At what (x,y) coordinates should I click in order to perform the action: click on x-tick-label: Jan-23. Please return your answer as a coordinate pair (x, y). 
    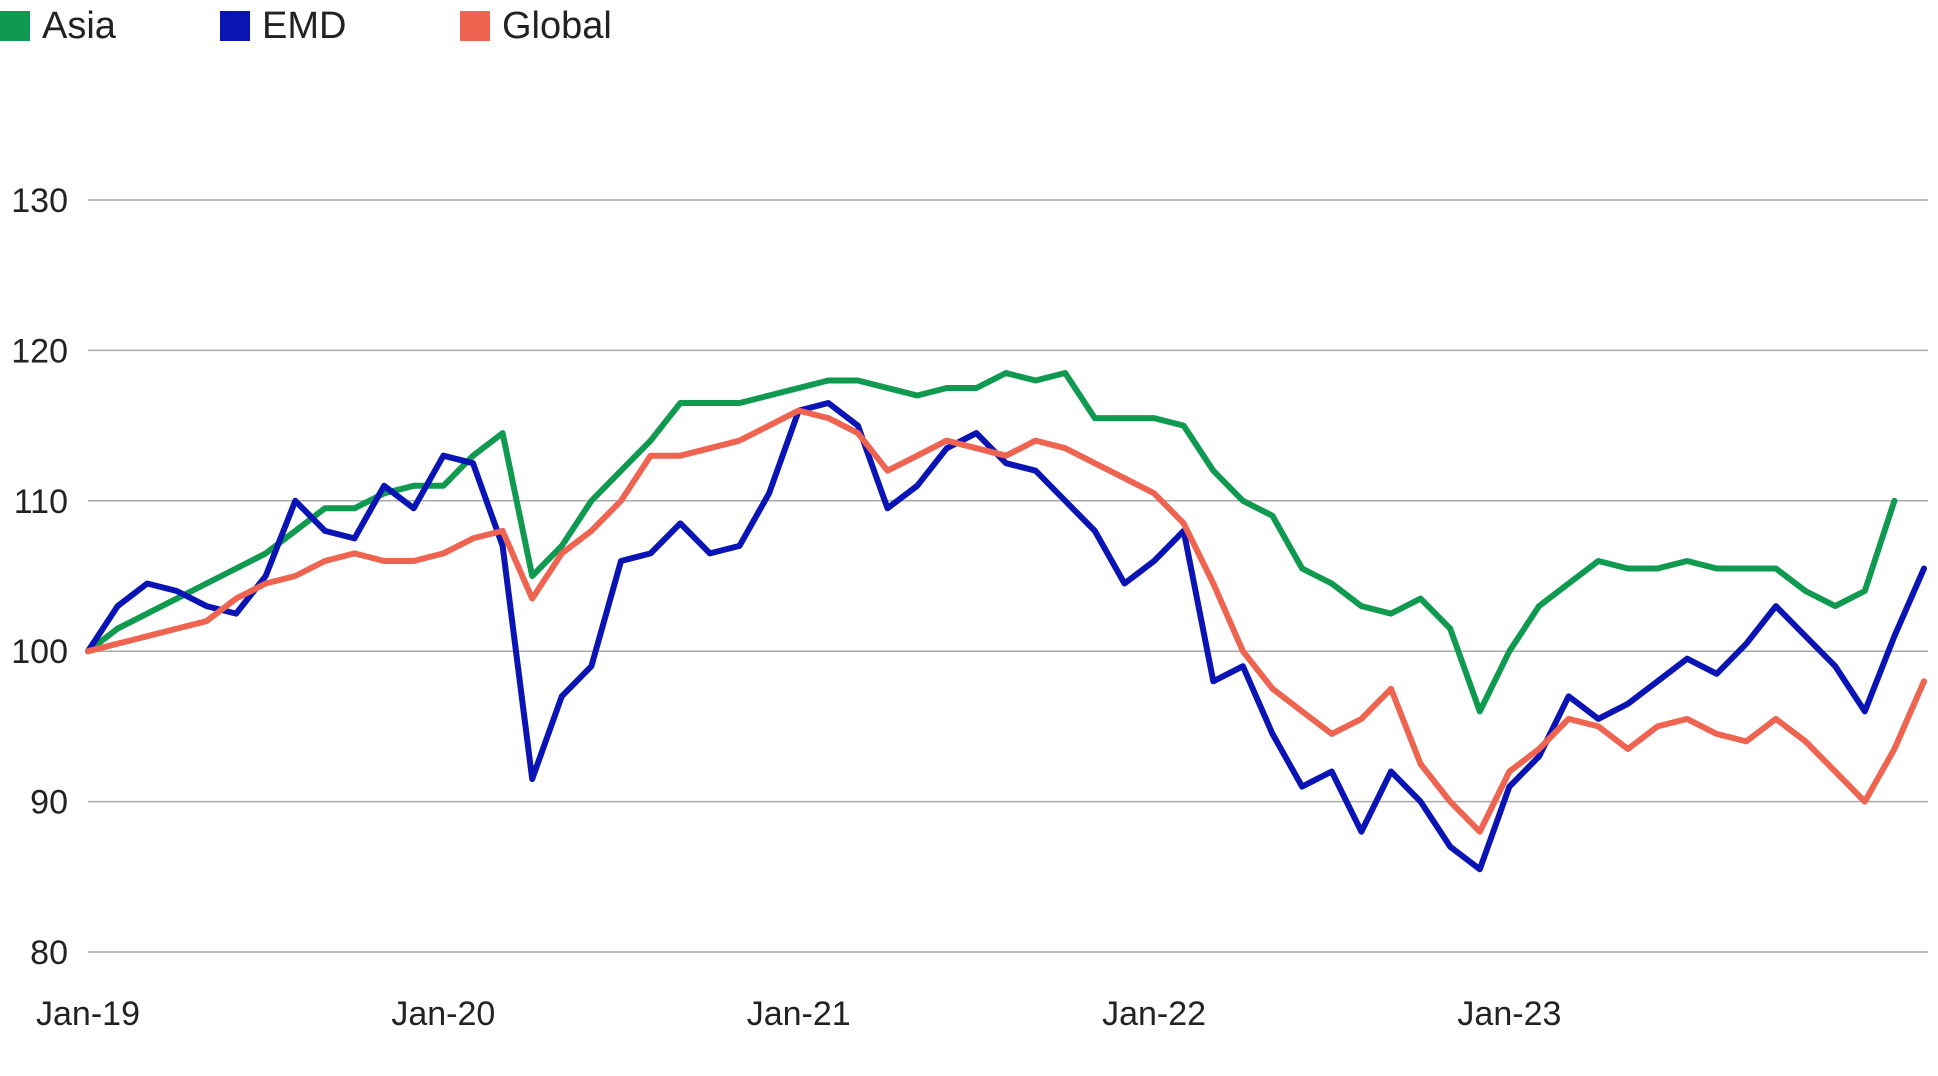
    Looking at the image, I should click on (1509, 1014).